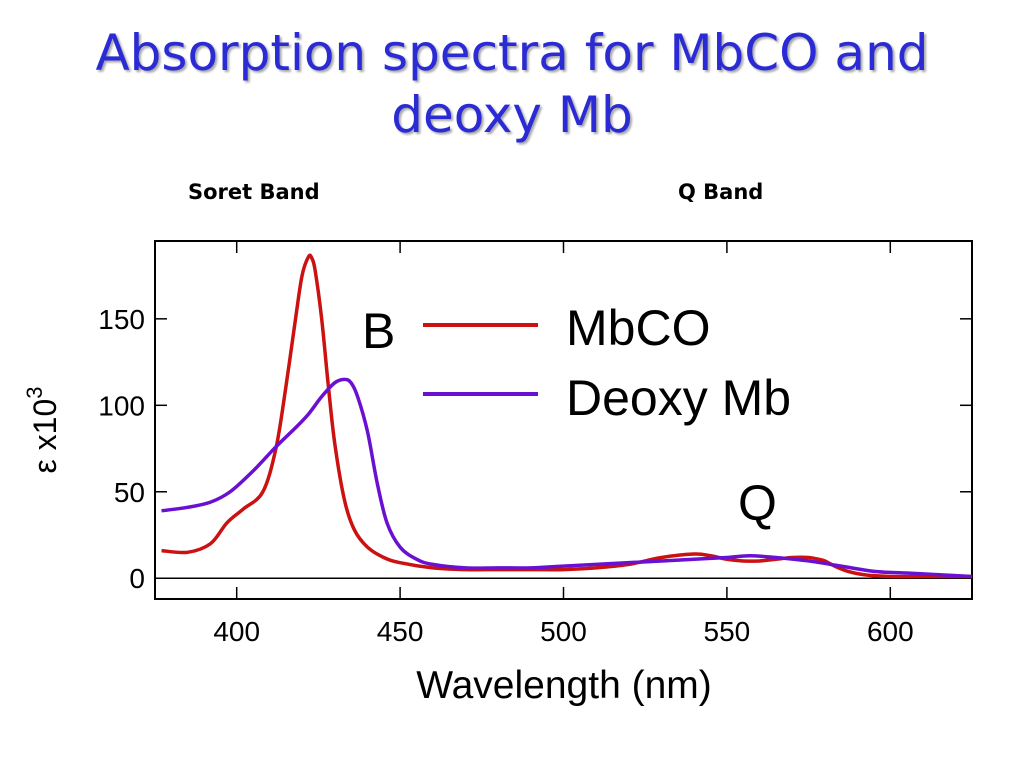 Image resolution: width=1024 pixels, height=768 pixels. I want to click on x-axis-label: Wavelength (nm), so click(564, 685).